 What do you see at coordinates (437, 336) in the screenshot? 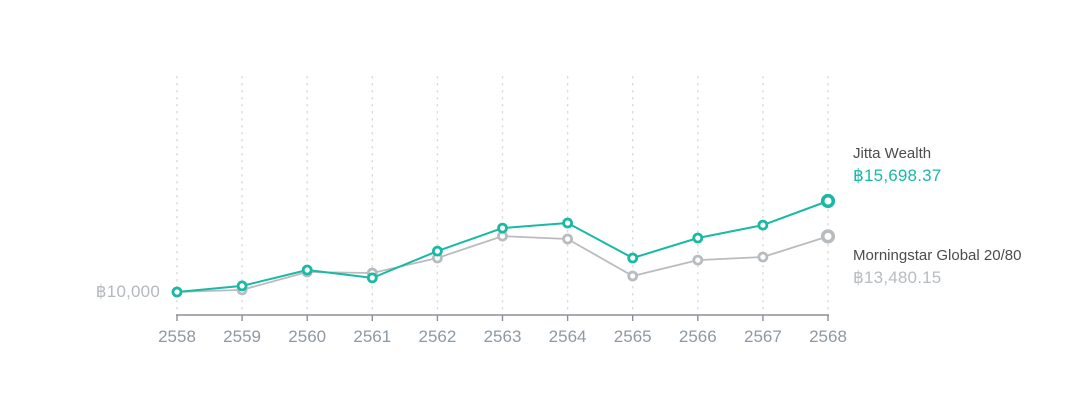
I see `x-axis-label: 2562` at bounding box center [437, 336].